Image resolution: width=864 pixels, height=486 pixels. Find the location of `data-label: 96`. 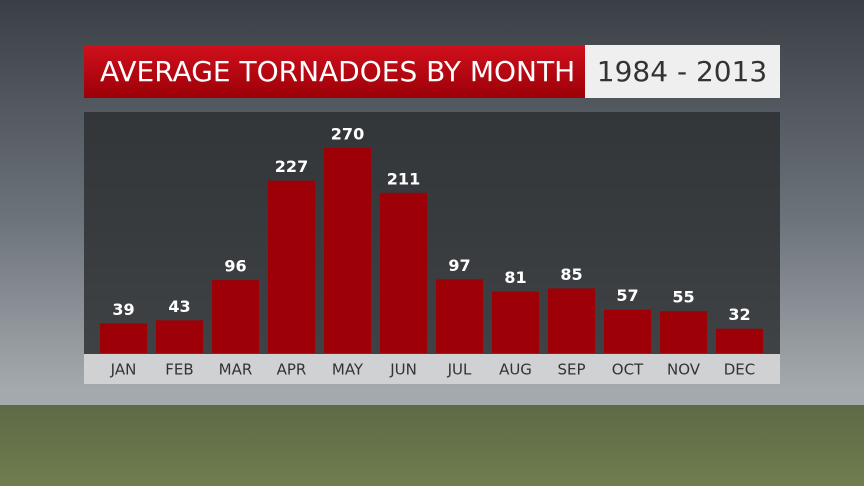

data-label: 96 is located at coordinates (235, 266).